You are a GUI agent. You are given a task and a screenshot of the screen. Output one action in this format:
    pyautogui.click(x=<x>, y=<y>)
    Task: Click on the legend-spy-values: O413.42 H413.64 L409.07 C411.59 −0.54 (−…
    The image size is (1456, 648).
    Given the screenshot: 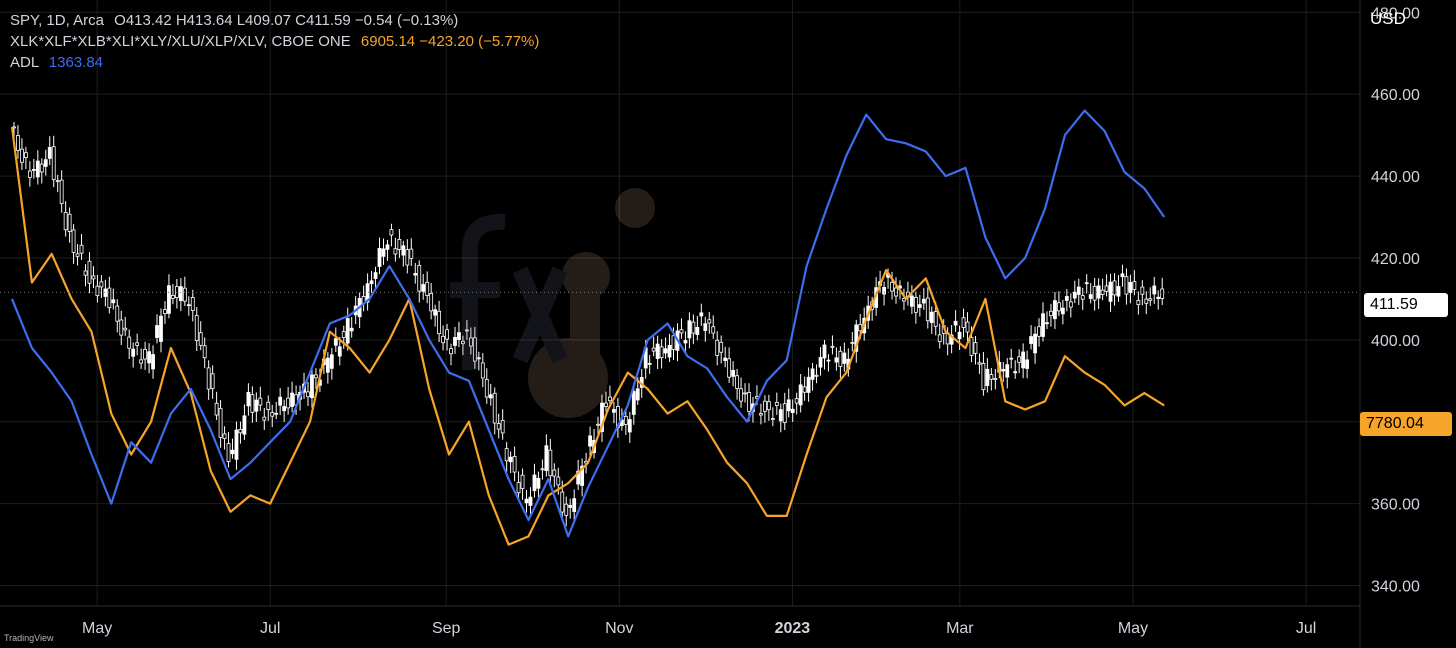 What is the action you would take?
    pyautogui.click(x=286, y=20)
    